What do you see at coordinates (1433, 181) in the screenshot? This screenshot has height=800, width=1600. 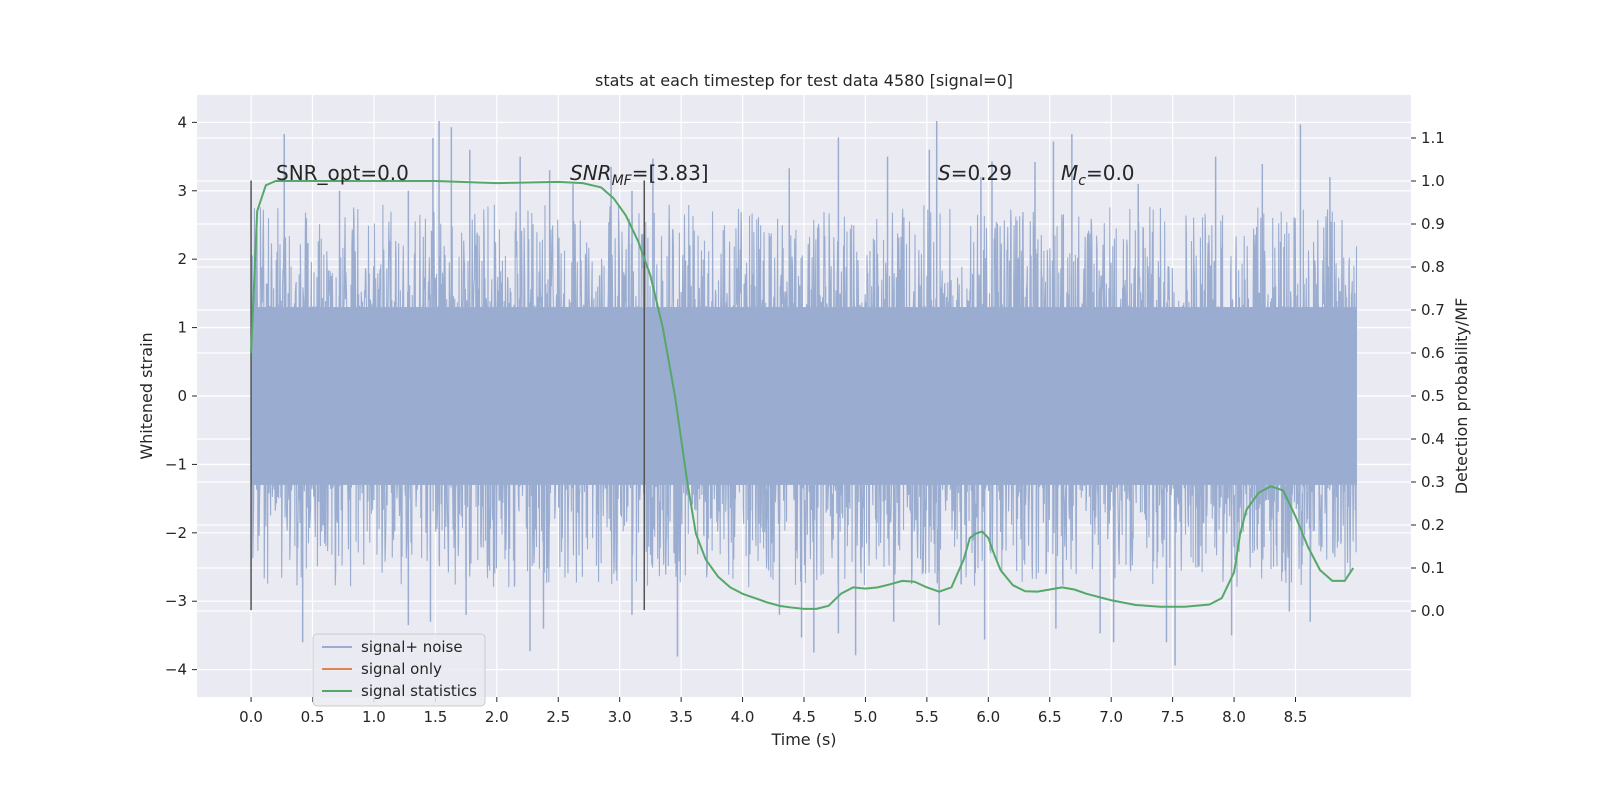 I see `y-tick-label-right: 1.0` at bounding box center [1433, 181].